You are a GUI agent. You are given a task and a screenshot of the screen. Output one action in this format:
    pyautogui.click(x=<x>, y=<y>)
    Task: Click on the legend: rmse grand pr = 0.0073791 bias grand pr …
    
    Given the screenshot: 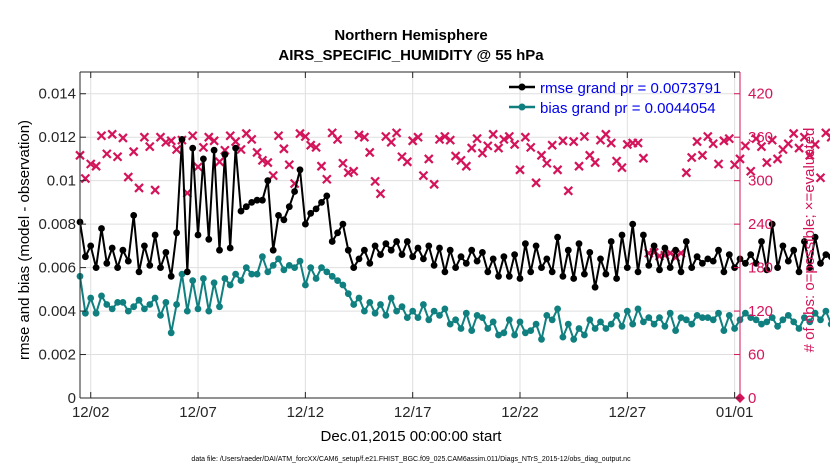 What is the action you would take?
    pyautogui.click(x=615, y=98)
    